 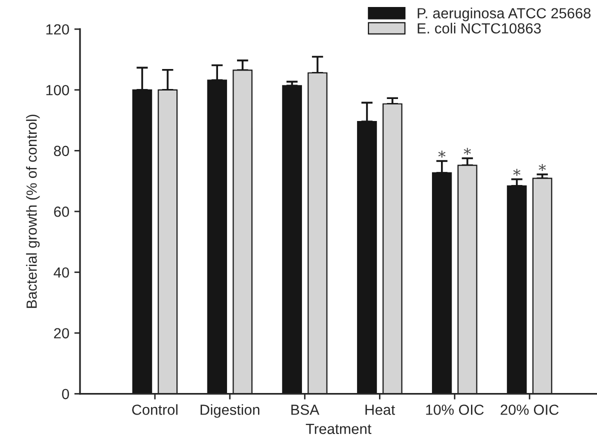 I want to click on y-tick-label: 60, so click(x=62, y=211).